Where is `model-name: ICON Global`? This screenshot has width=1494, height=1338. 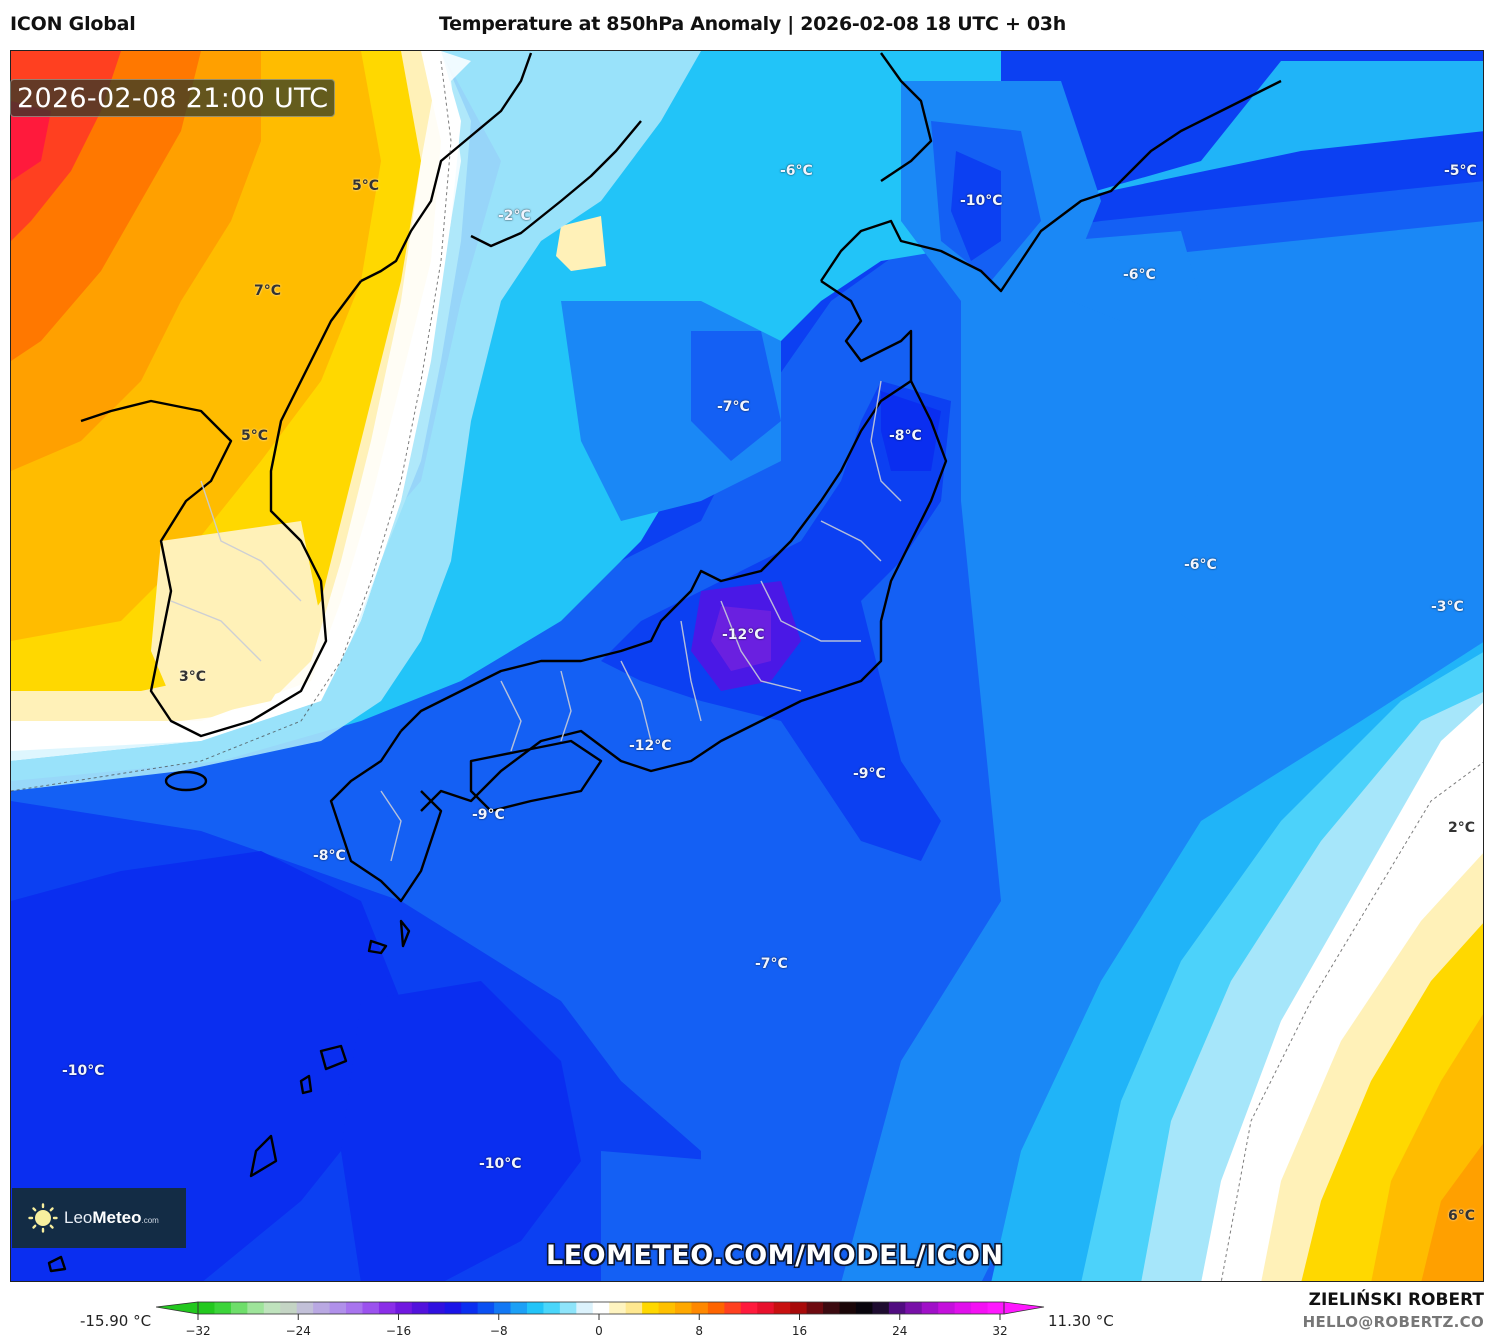
model-name: ICON Global is located at coordinates (73, 24).